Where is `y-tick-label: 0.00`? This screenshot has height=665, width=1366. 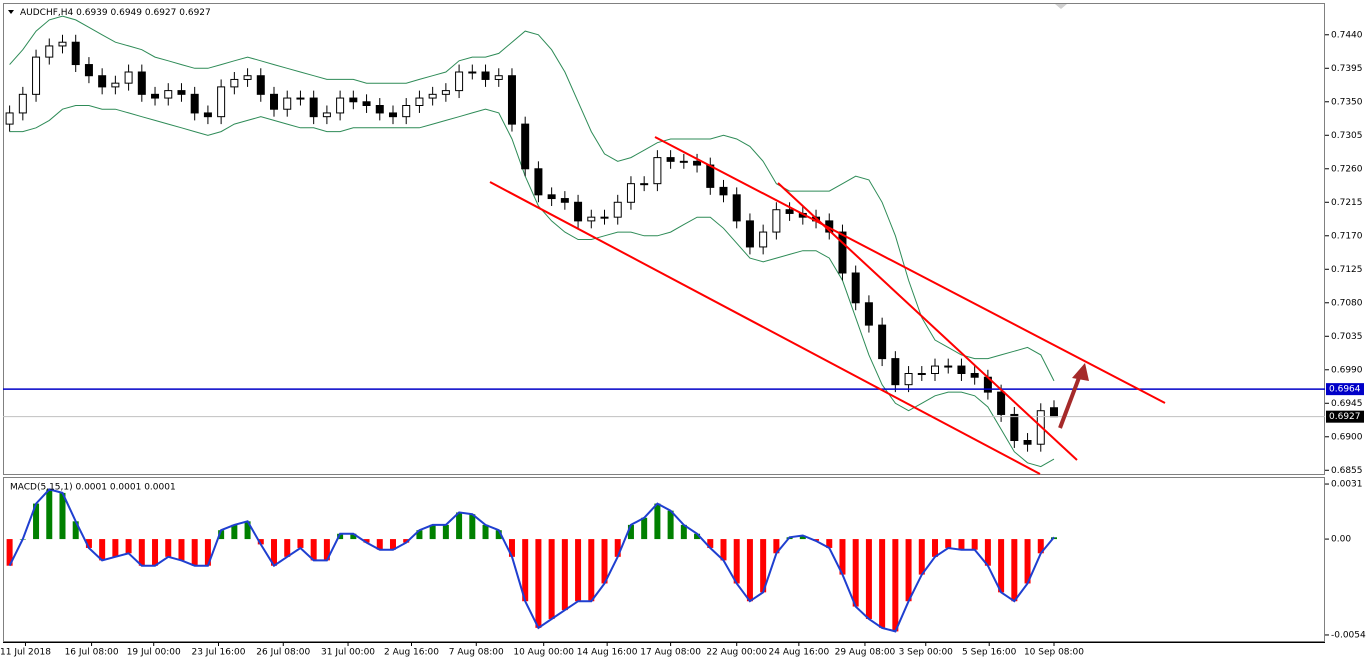
y-tick-label: 0.00 is located at coordinates (1341, 540).